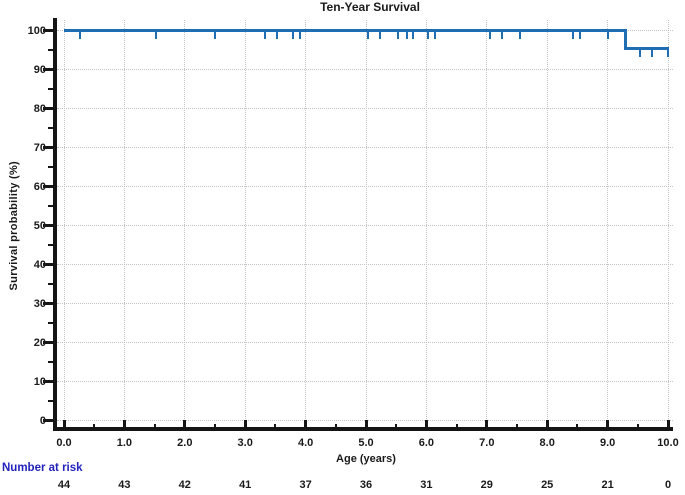 Image resolution: width=685 pixels, height=495 pixels. Describe the element at coordinates (547, 443) in the screenshot. I see `x-tick-label: 8.0` at that location.